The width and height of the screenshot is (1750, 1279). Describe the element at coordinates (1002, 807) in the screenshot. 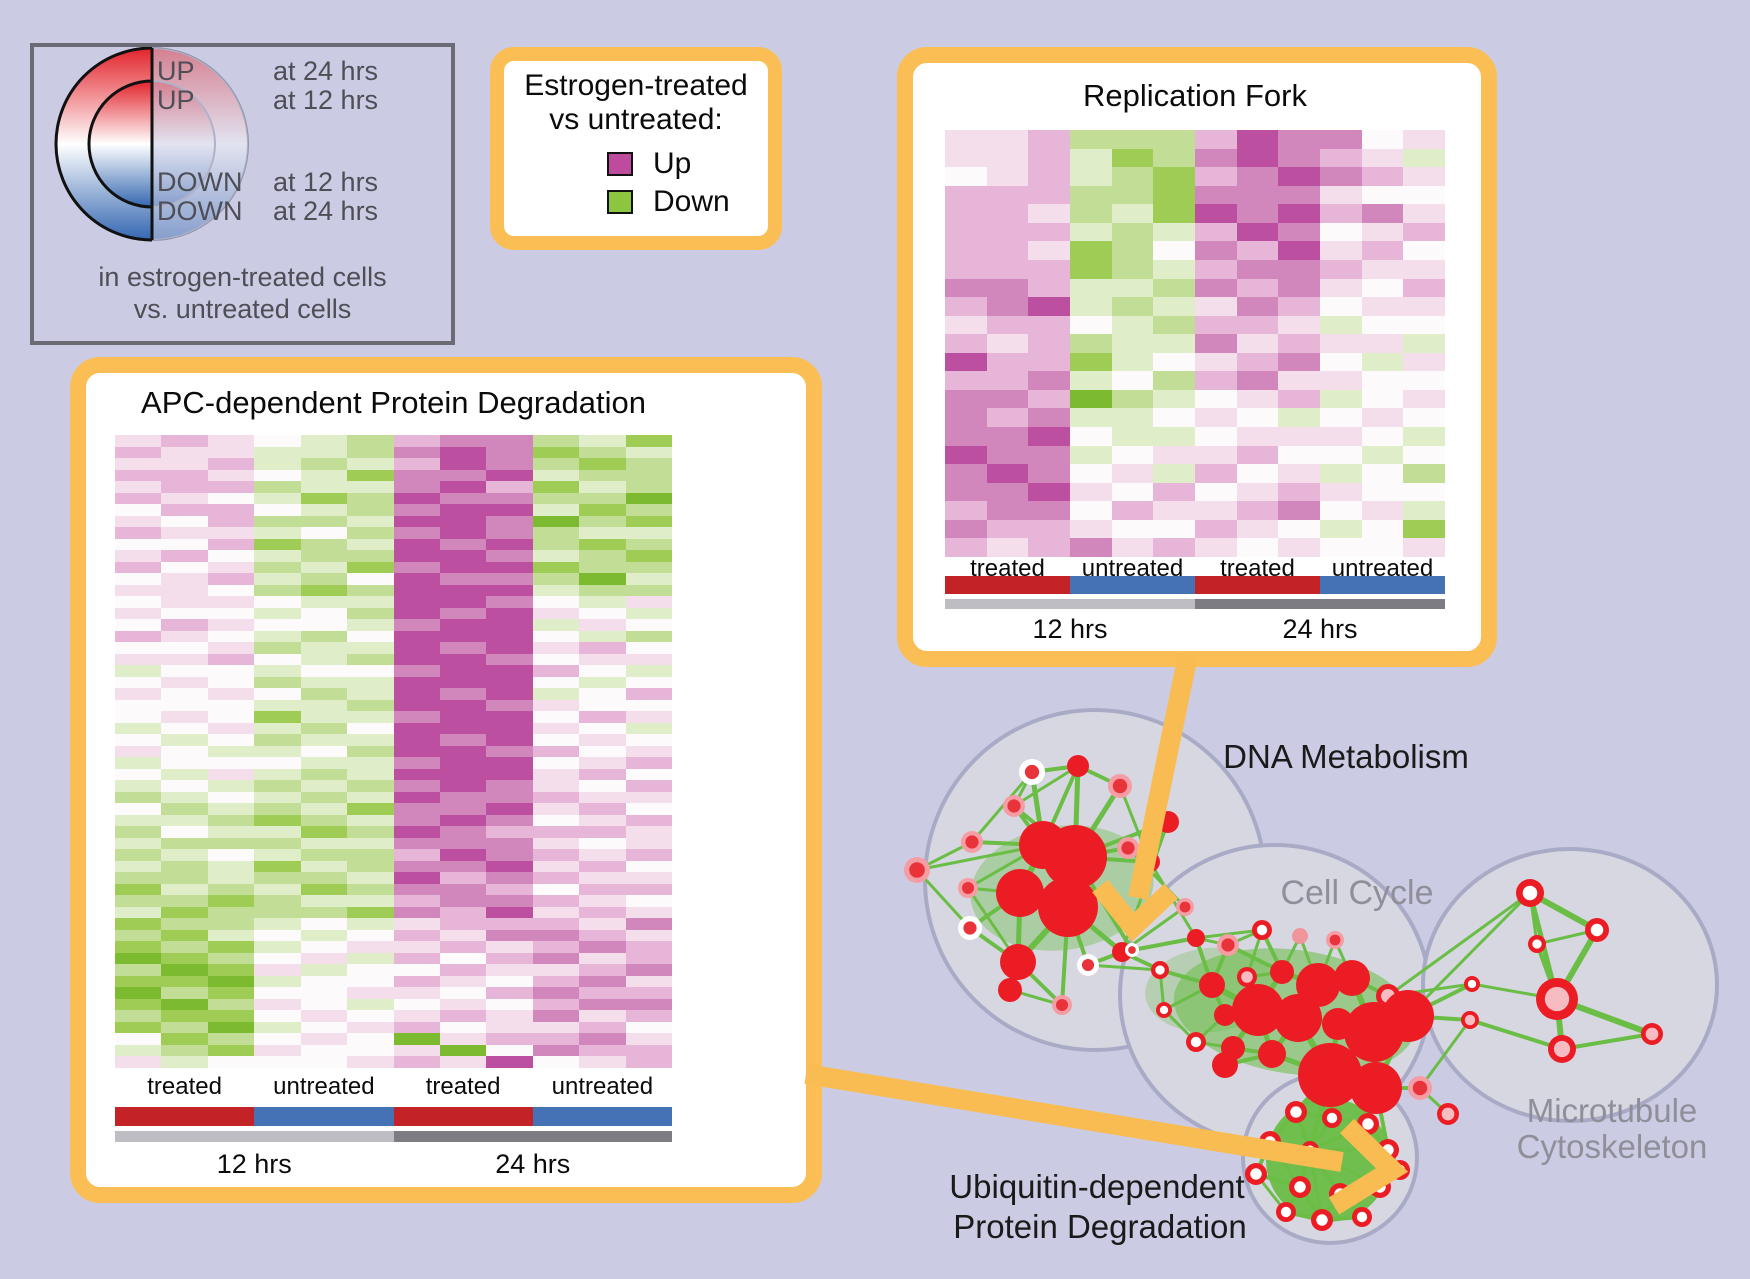

I see `network-edge` at that location.